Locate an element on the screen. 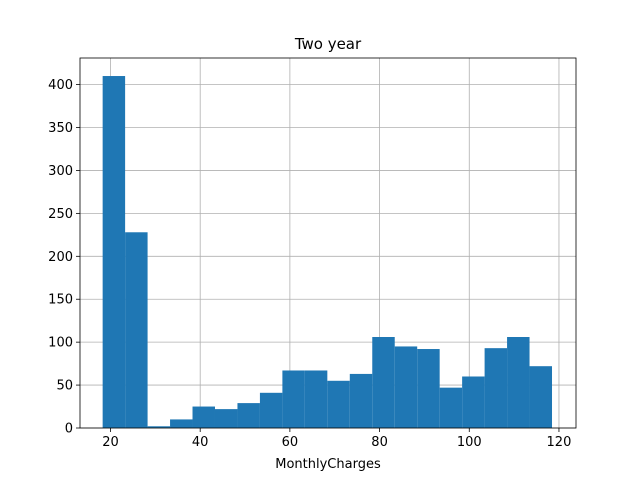 The image size is (640, 480). x-axis-label: MonthlyCharges is located at coordinates (328, 464).